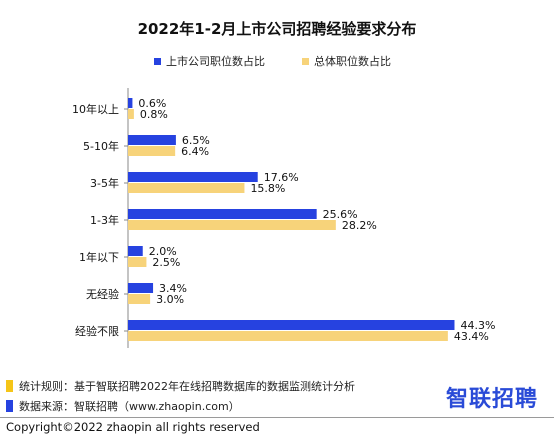 This screenshot has height=446, width=554. I want to click on legend-label-overall: 总体职位数占比, so click(352, 61).